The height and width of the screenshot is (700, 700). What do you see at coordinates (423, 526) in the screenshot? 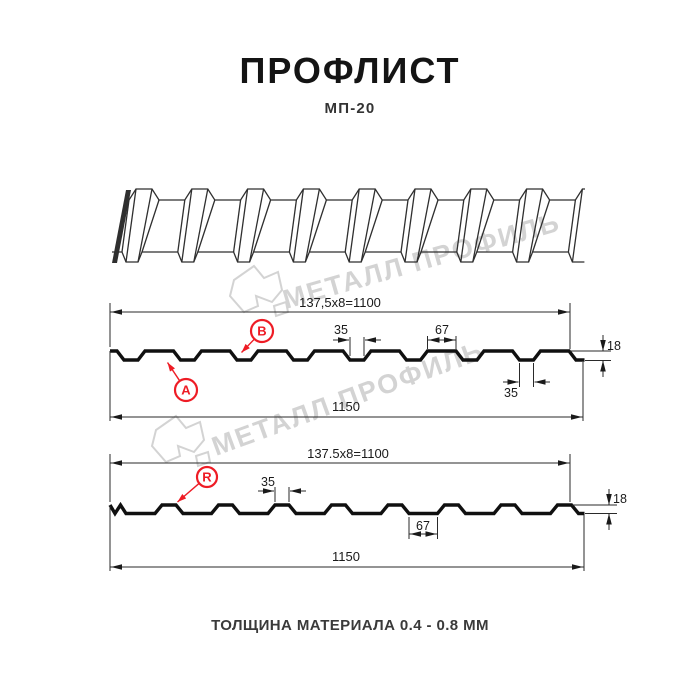
I see `dim-flat-width-back: 67` at bounding box center [423, 526].